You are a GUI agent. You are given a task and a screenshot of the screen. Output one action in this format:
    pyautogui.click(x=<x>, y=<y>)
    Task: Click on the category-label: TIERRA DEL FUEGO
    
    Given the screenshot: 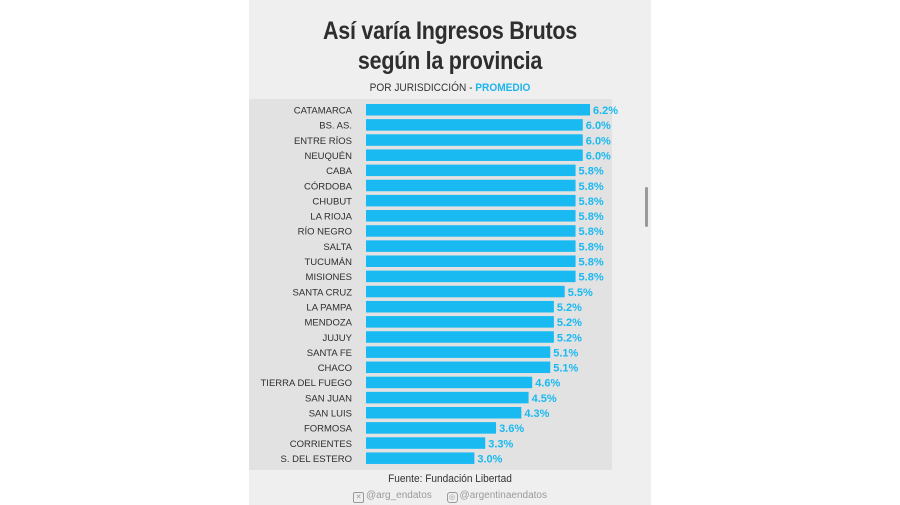 What is the action you would take?
    pyautogui.click(x=307, y=383)
    